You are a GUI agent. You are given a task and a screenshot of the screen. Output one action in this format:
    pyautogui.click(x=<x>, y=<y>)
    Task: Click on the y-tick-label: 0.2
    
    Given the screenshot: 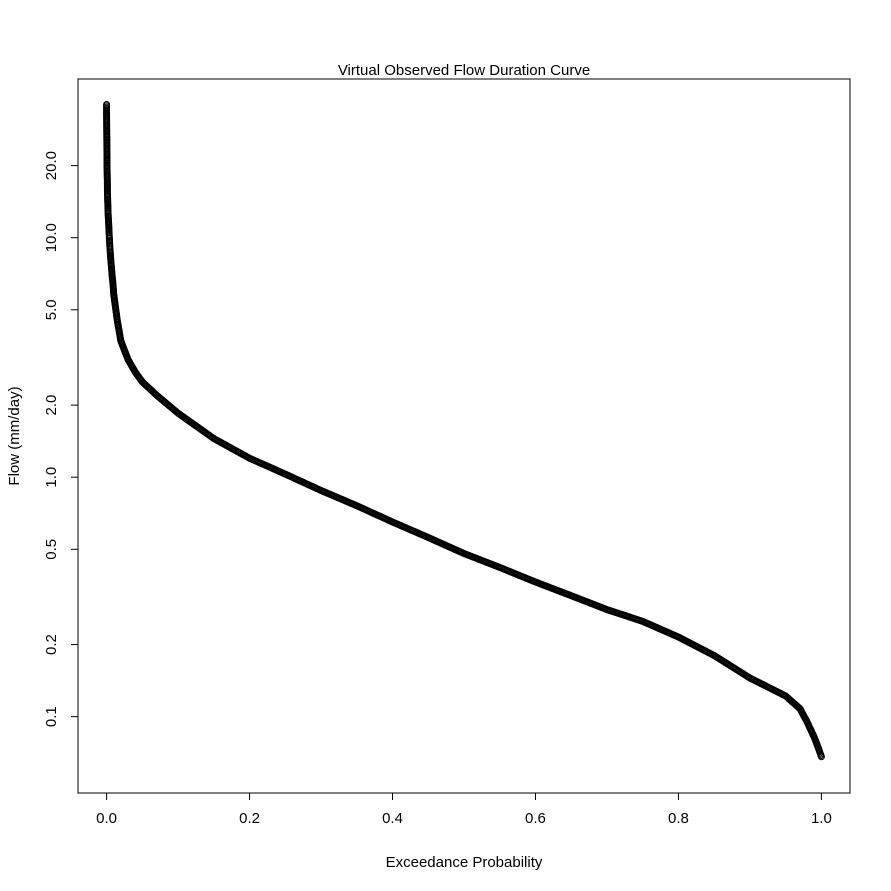 What is the action you would take?
    pyautogui.click(x=51, y=644)
    